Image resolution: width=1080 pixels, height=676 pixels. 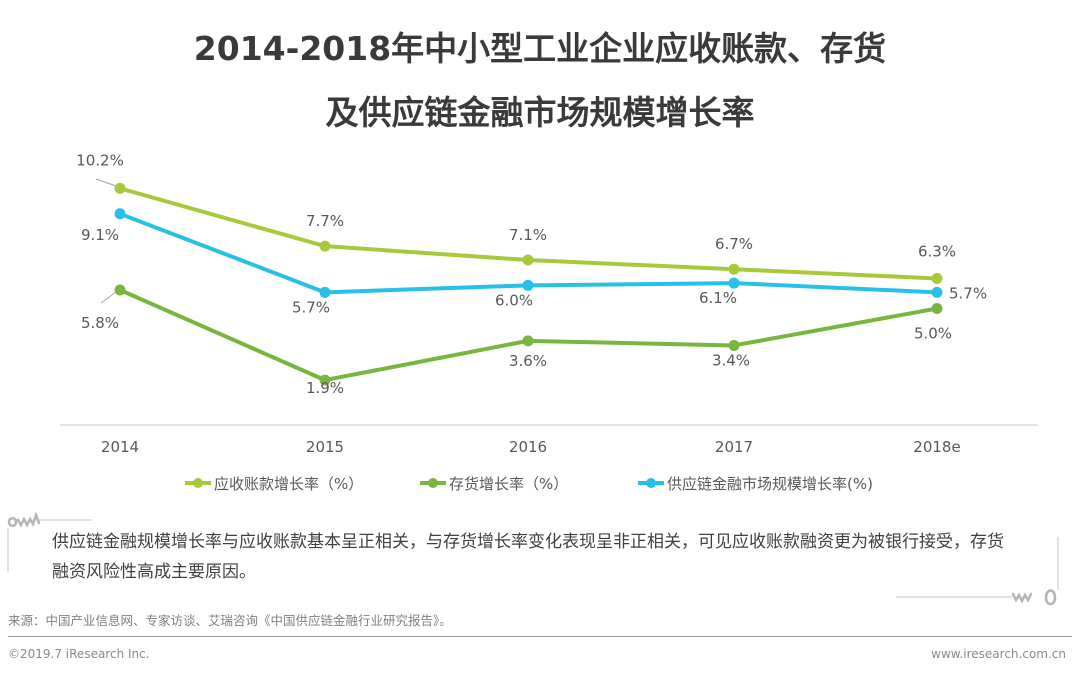 I want to click on legend: 应收账款增长率（%） 存货增长率（%） 供应链金融市场规模增长率(%), so click(x=529, y=484).